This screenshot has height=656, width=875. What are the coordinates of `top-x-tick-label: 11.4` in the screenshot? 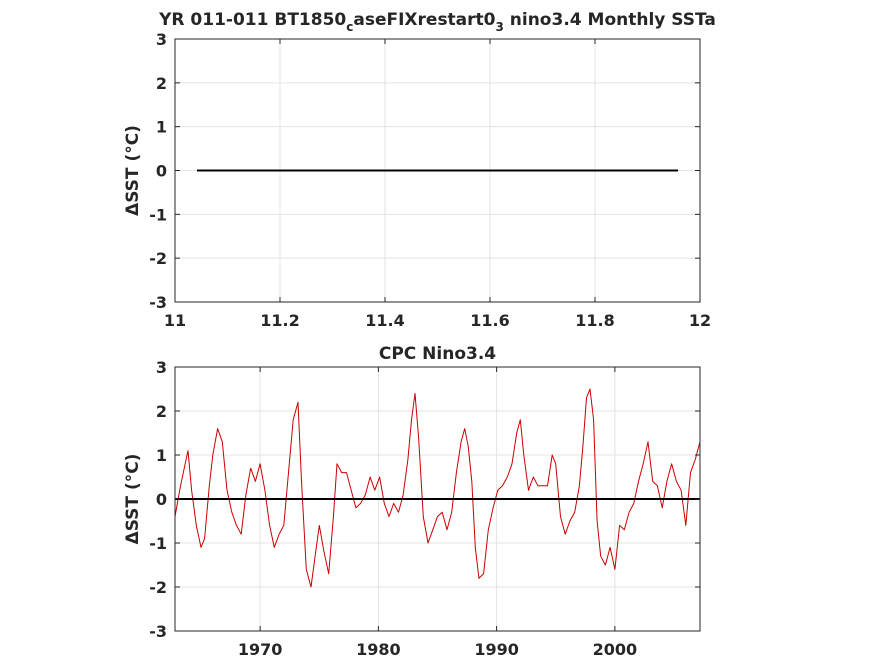 It's located at (384, 320).